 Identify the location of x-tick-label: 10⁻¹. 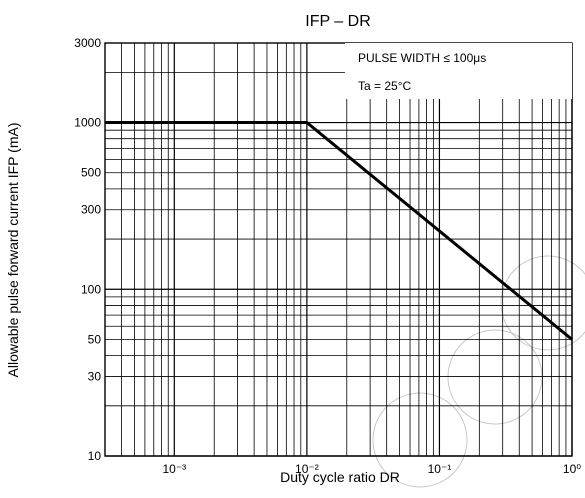
(440, 469).